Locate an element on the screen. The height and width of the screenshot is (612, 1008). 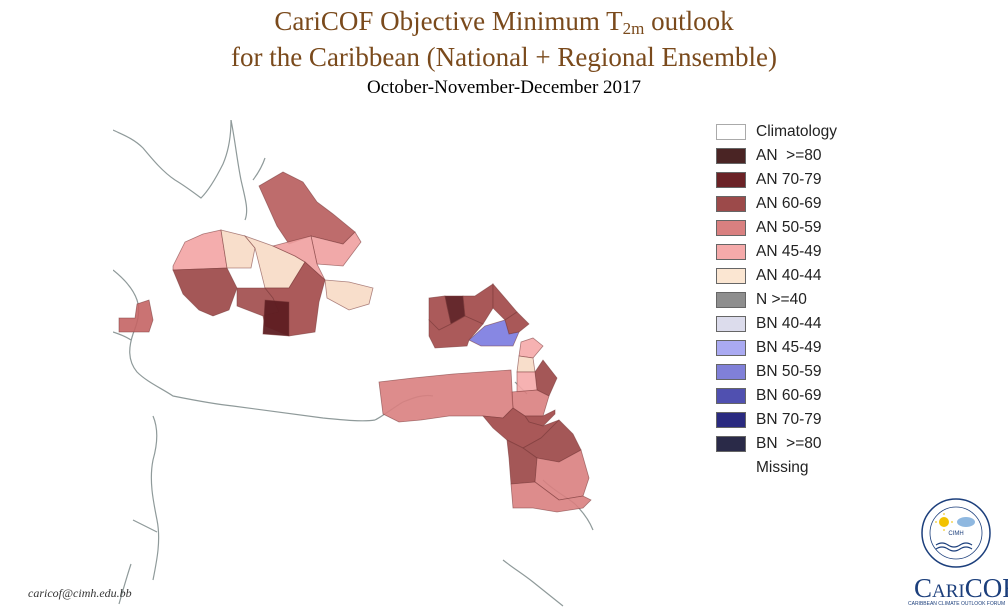
legend-item: AN 70-79 is located at coordinates (801, 182).